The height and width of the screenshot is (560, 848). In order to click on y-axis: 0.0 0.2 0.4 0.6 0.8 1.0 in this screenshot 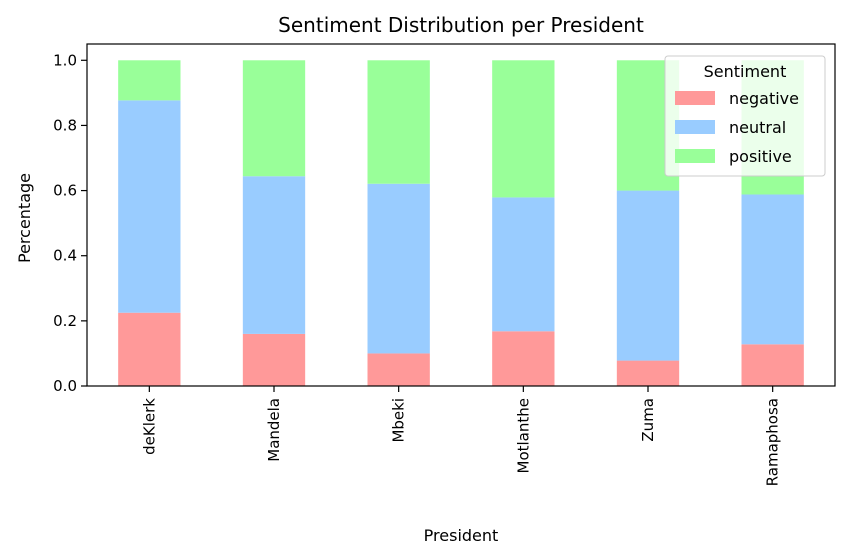, I will do `click(70, 223)`.